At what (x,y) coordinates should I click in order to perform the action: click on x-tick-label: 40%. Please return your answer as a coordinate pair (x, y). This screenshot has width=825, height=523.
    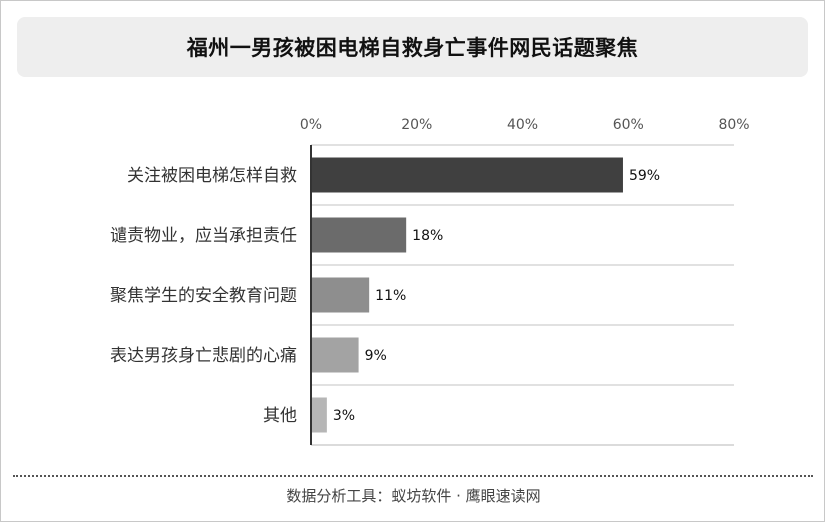
    Looking at the image, I should click on (522, 125).